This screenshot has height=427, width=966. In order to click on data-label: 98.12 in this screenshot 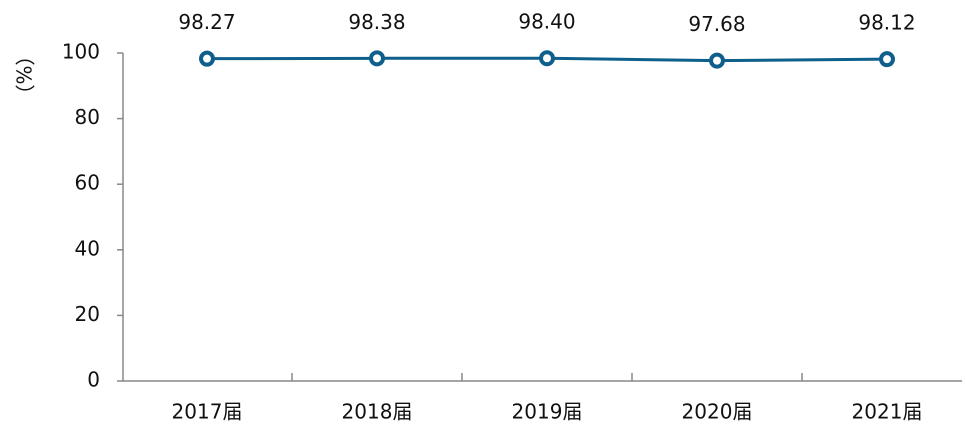, I will do `click(886, 23)`.